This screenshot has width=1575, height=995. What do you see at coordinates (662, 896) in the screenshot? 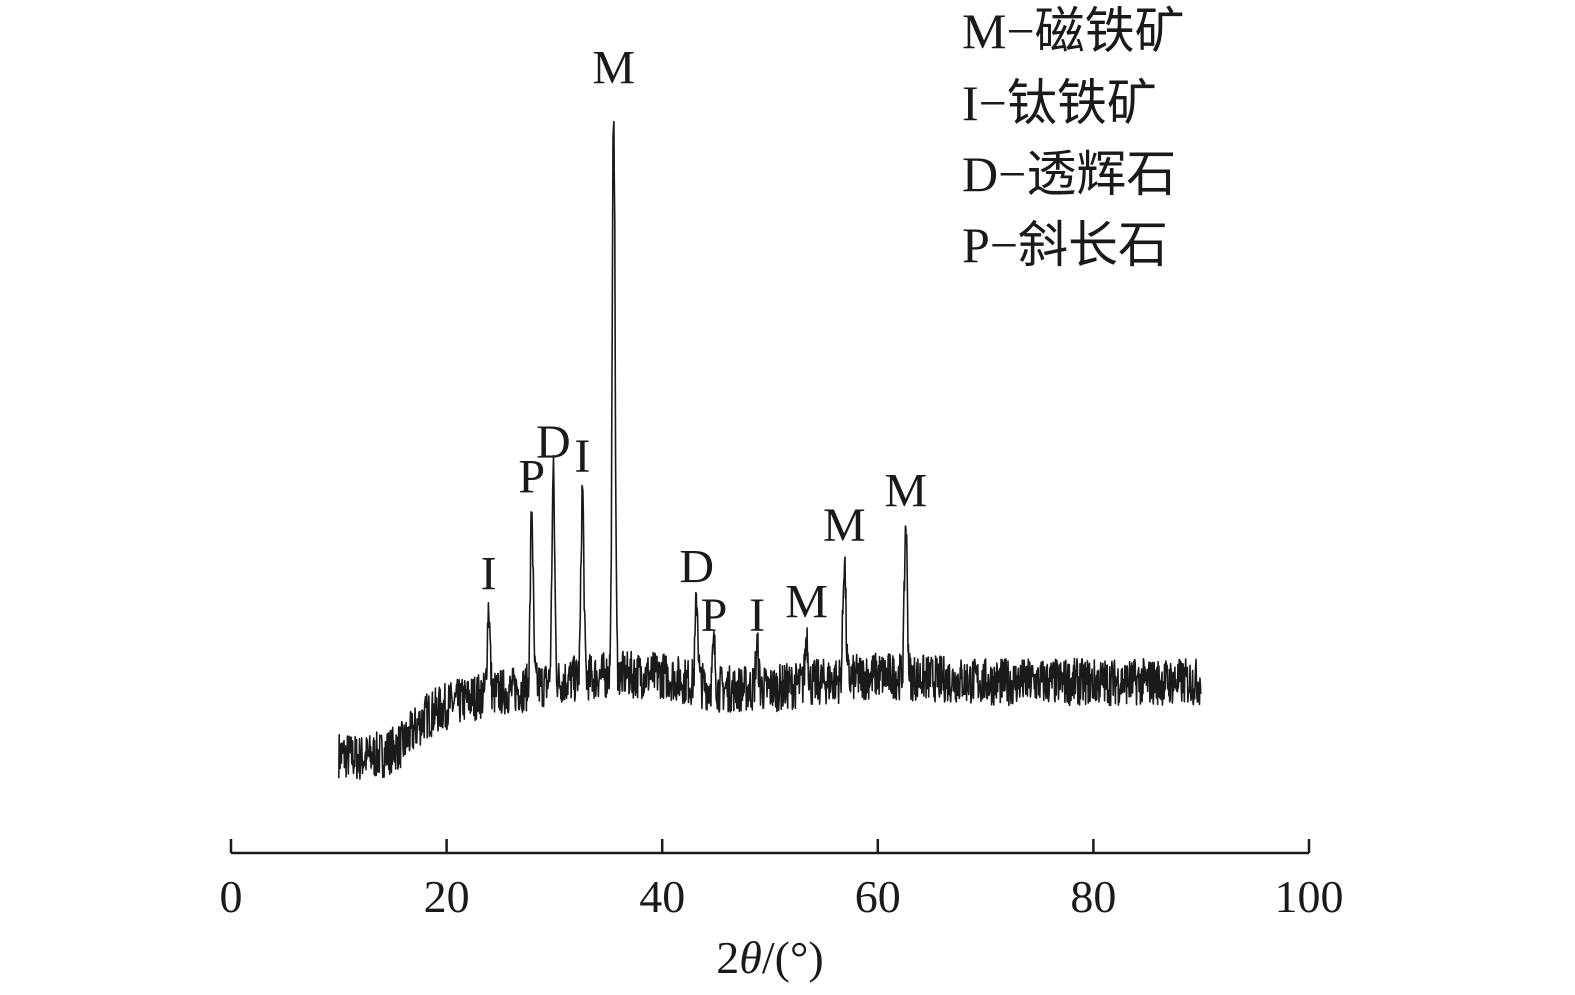
I see `x-tick-label: 40` at bounding box center [662, 896].